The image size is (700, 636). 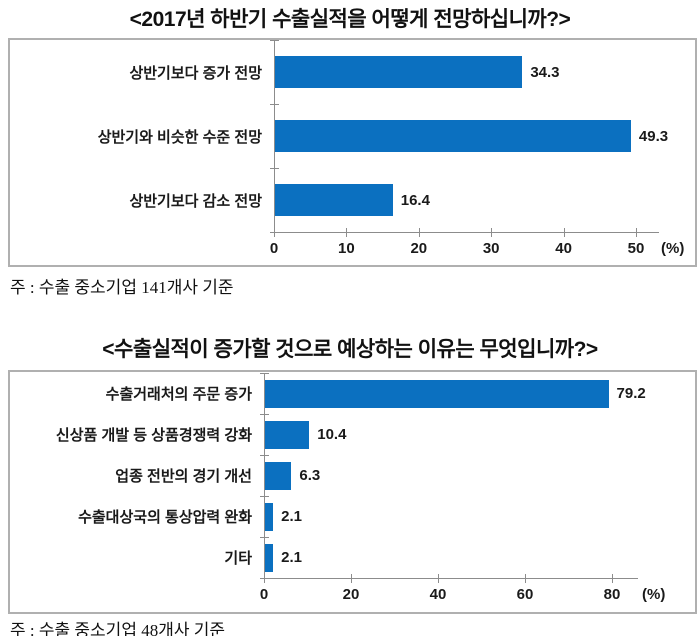 I want to click on category-label: 신상품 개발 등 상품경쟁력 강화, so click(x=153, y=435).